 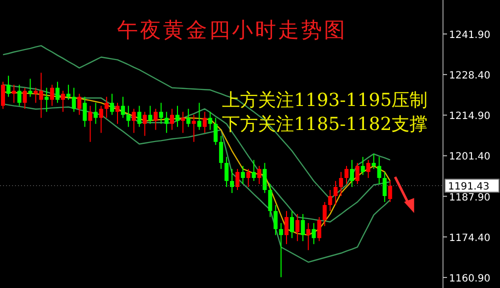 What do you see at coordinates (232, 30) in the screenshot?
I see `text: 午夜黄金四小时走势图` at bounding box center [232, 30].